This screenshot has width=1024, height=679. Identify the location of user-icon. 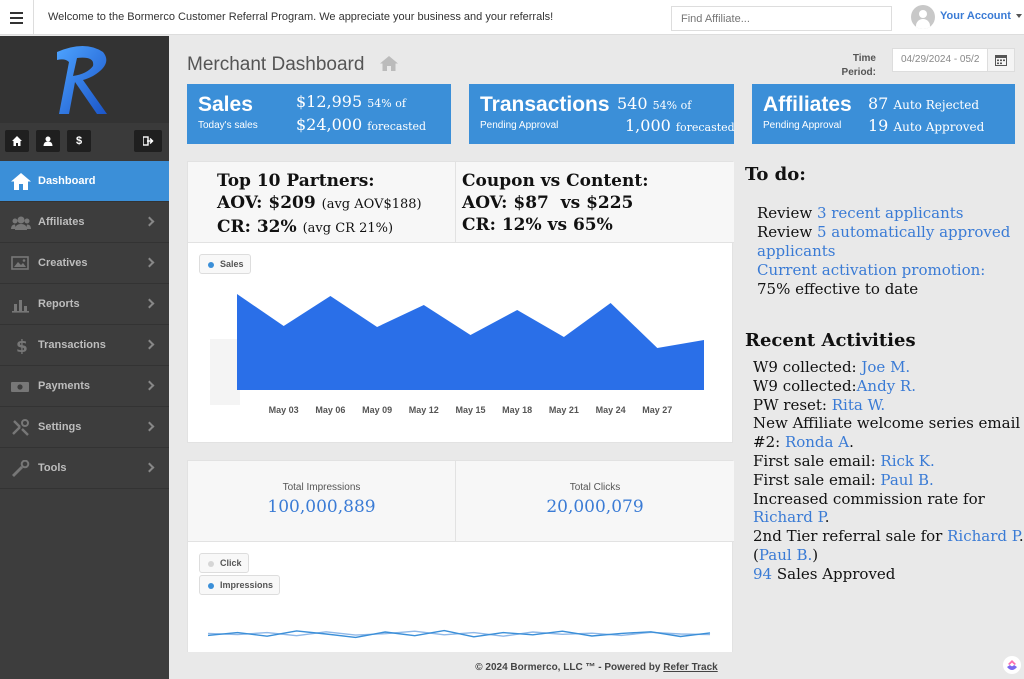
(48, 141).